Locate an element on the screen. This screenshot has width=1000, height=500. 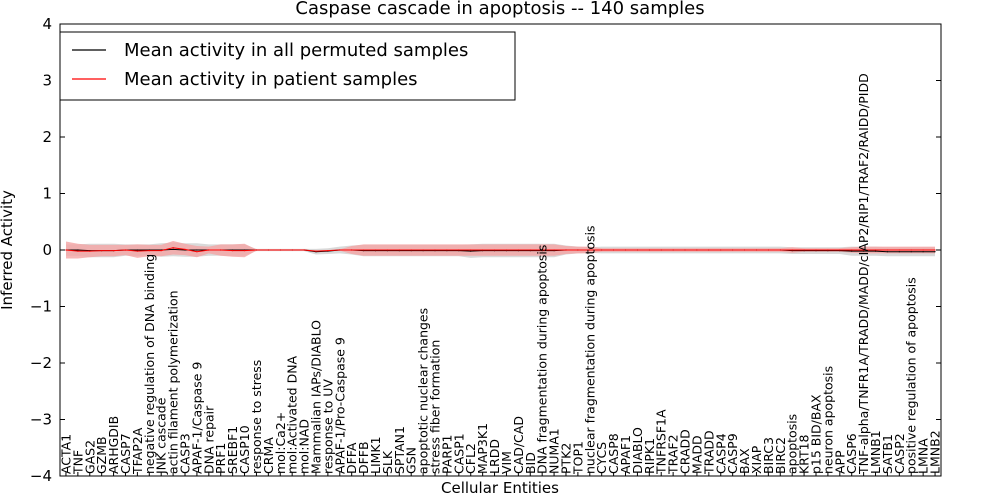
y-tick-label: −1 is located at coordinates (41, 307).